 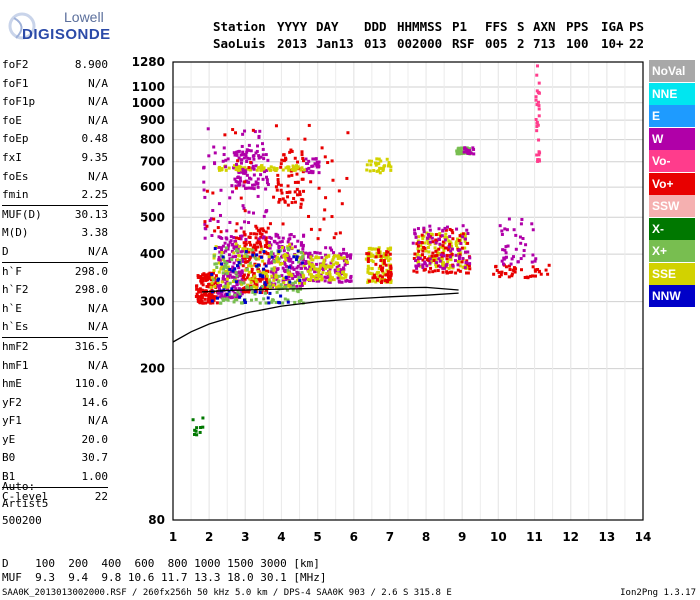 I want to click on param-value: 9.35, so click(x=95, y=157).